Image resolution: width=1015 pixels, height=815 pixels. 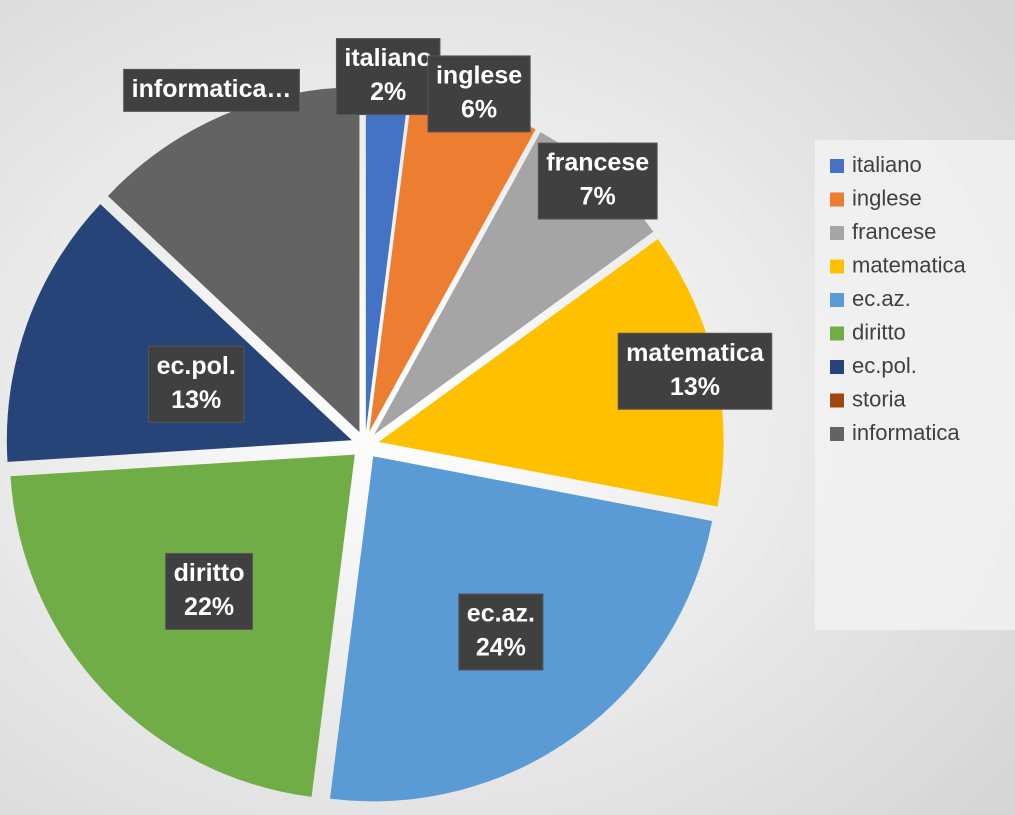 I want to click on data-label: francese 7%, so click(x=597, y=181).